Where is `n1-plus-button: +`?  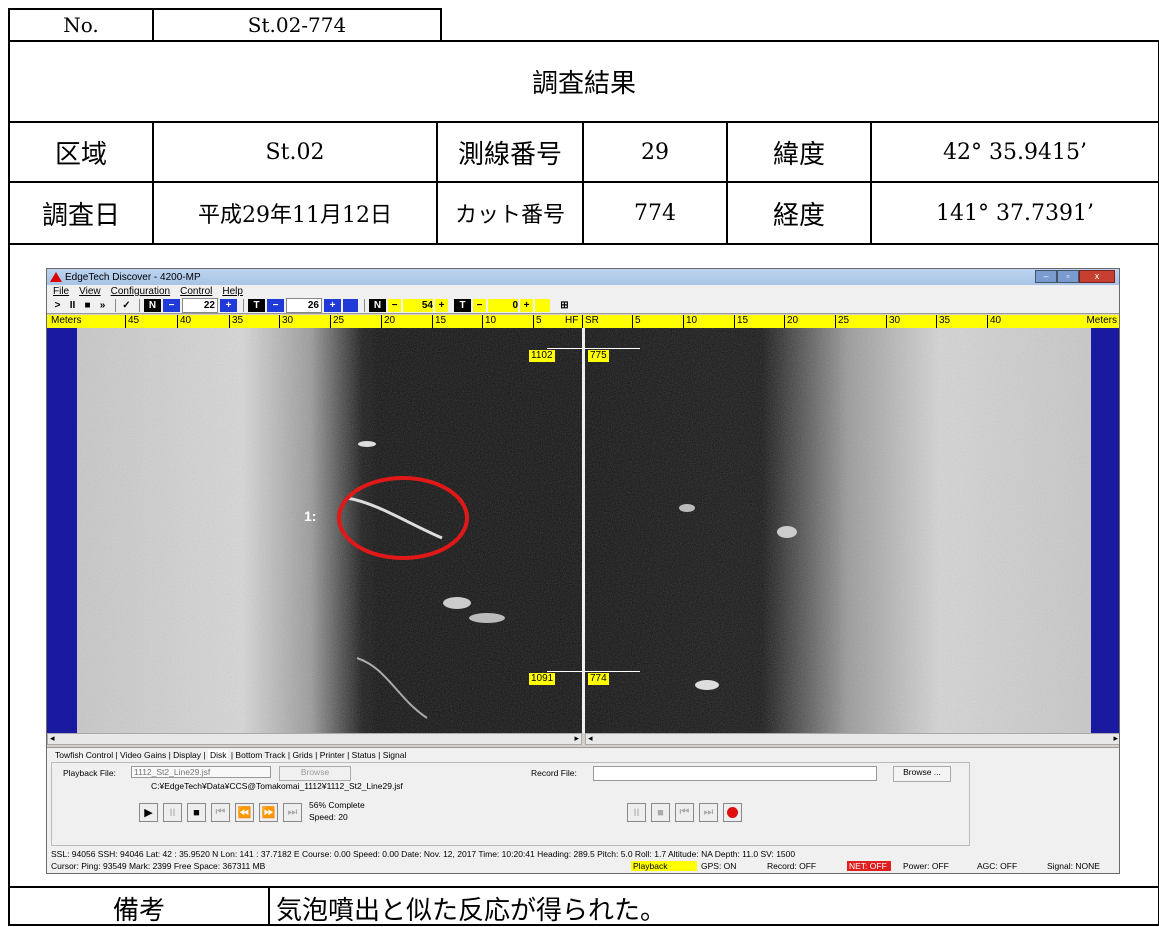
n1-plus-button: + is located at coordinates (228, 305).